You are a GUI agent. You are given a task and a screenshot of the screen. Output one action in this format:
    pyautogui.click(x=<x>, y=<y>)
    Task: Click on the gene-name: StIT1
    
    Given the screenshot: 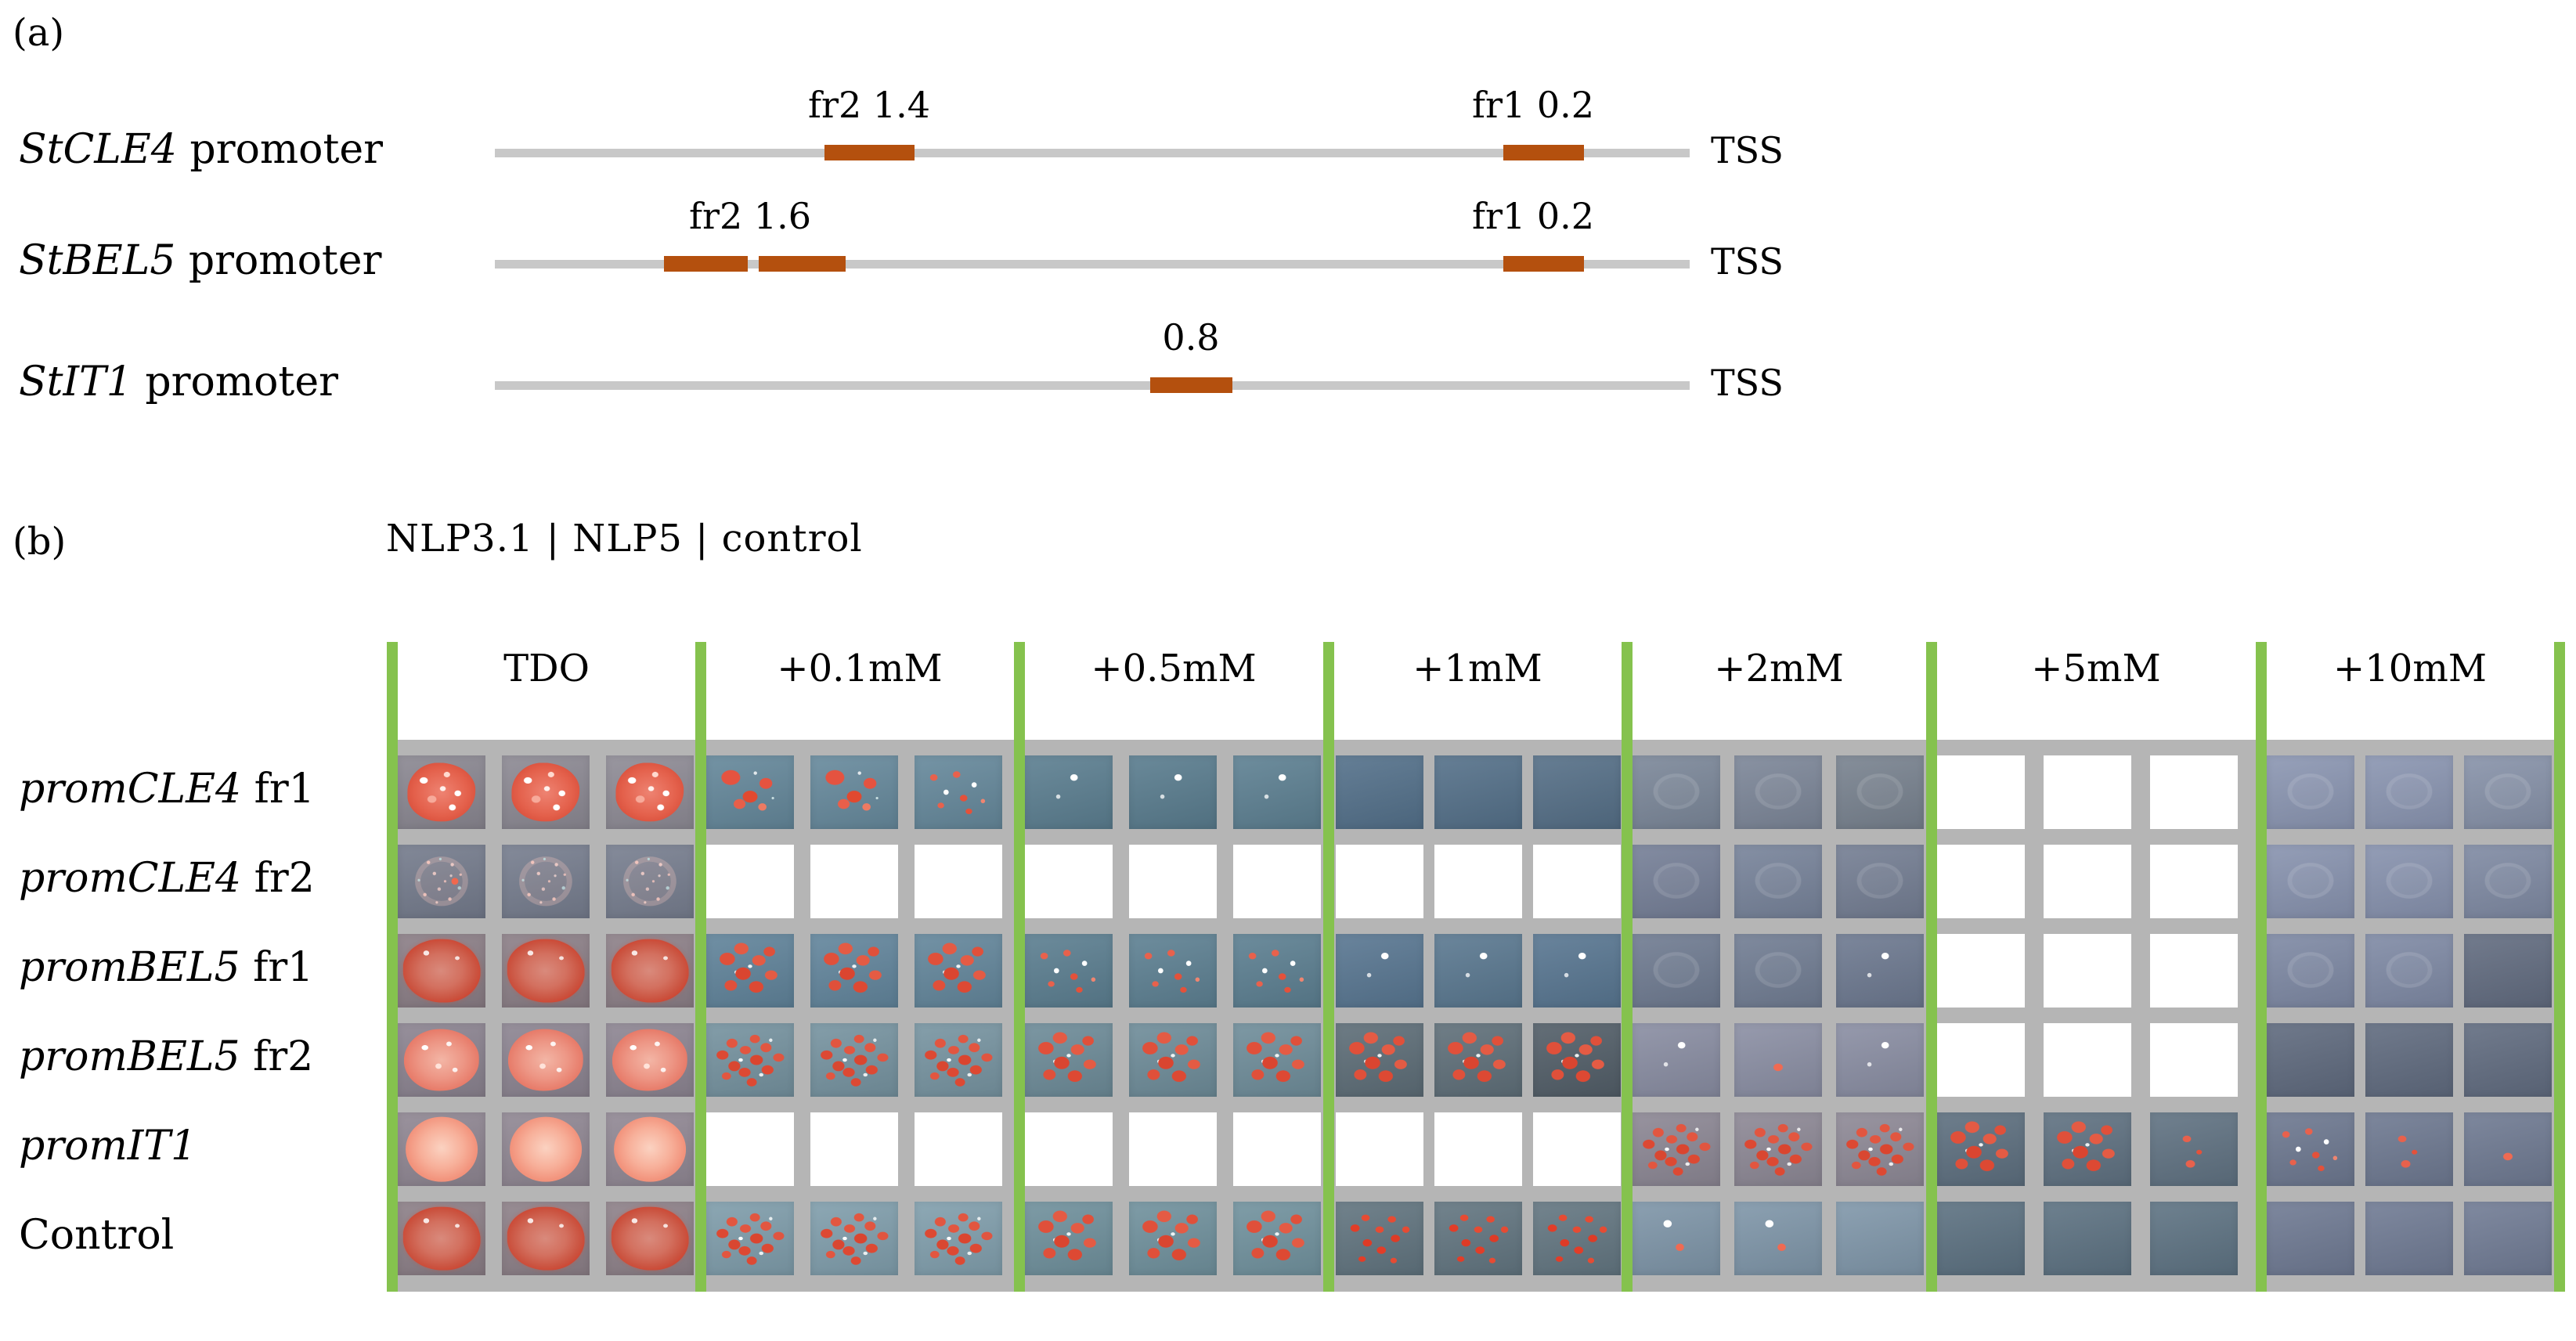 What is the action you would take?
    pyautogui.click(x=75, y=382)
    